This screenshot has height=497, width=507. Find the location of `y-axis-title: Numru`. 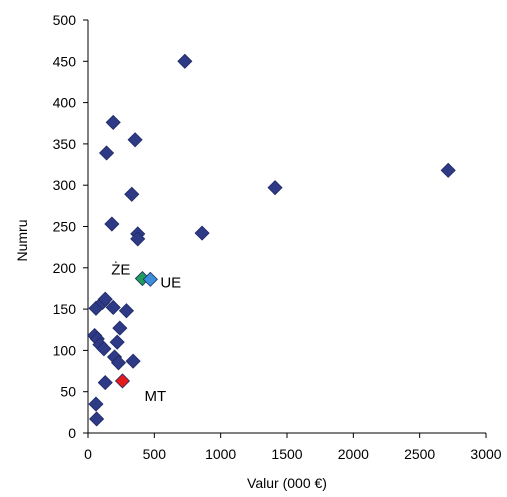

y-axis-title: Numru is located at coordinates (22, 240).